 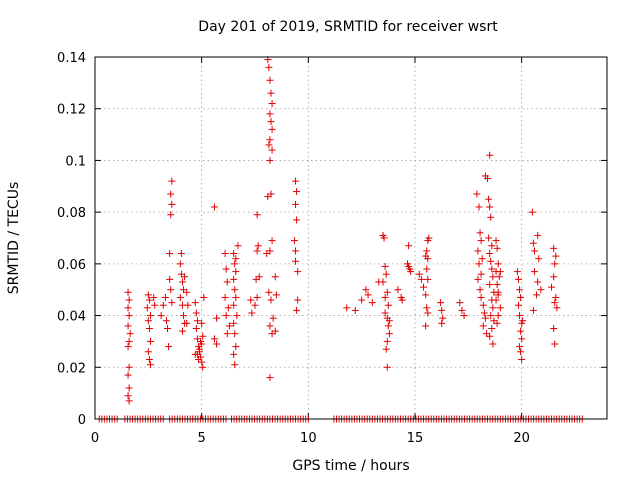 What do you see at coordinates (14, 238) in the screenshot?
I see `y-axis-label: SRMTID / TECUs` at bounding box center [14, 238].